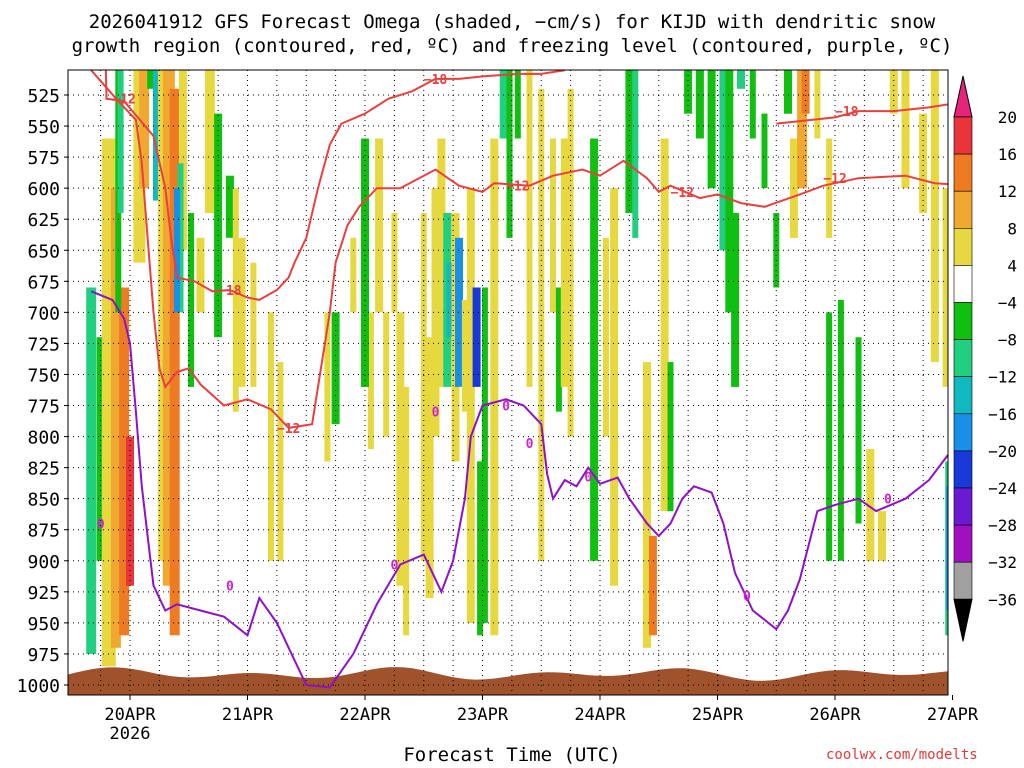 Image resolution: width=1024 pixels, height=768 pixels. Describe the element at coordinates (43, 562) in the screenshot. I see `y-tick-label: 900` at that location.